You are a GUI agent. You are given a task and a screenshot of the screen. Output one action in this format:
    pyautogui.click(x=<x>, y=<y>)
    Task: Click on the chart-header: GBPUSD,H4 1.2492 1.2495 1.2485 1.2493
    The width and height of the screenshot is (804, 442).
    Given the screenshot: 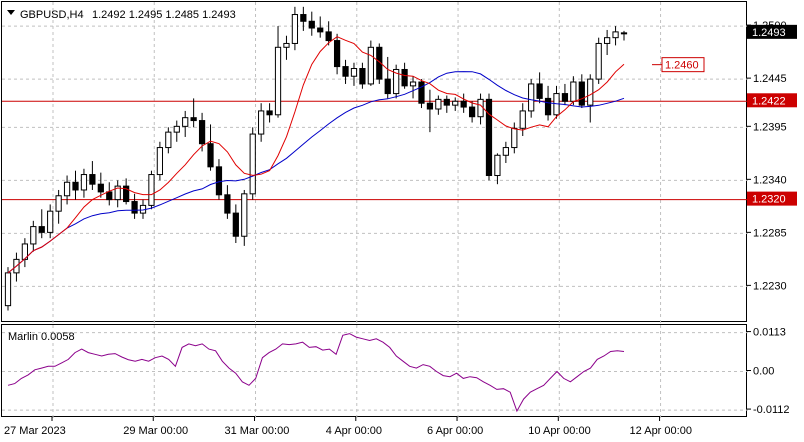 What is the action you would take?
    pyautogui.click(x=121, y=15)
    